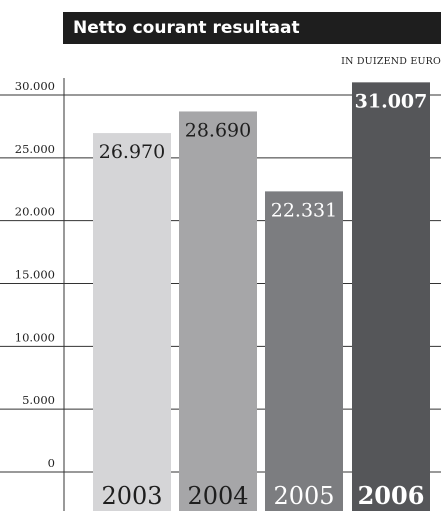 The width and height of the screenshot is (441, 511). What do you see at coordinates (391, 101) in the screenshot?
I see `value-label: 31.007` at bounding box center [391, 101].